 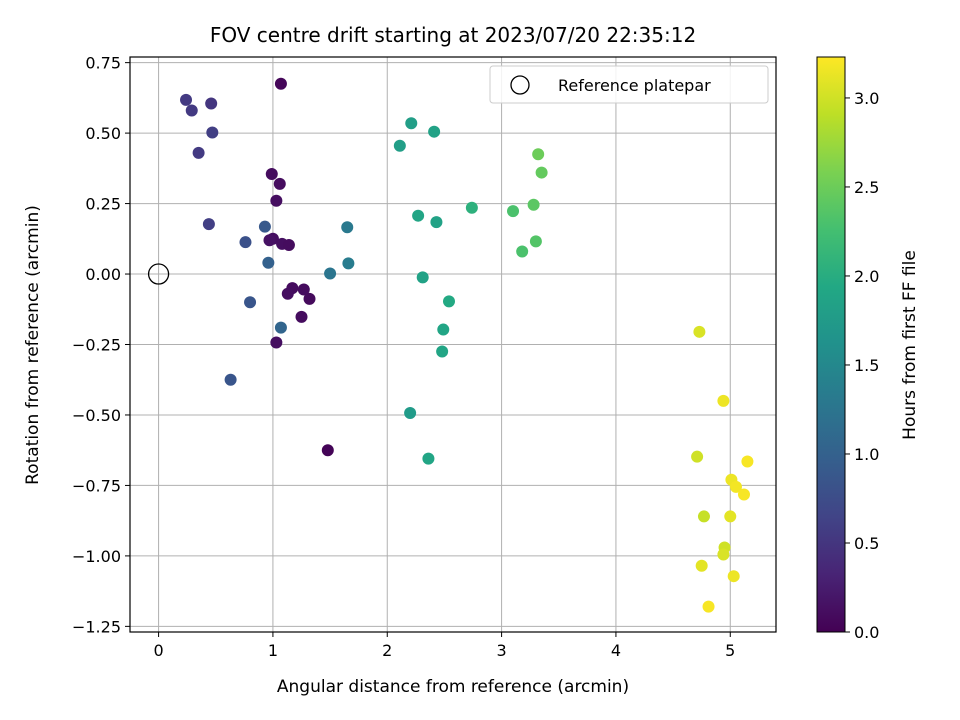 What do you see at coordinates (444, 646) in the screenshot?
I see `x-axis-ticks: 0 1 2 3 4 5` at bounding box center [444, 646].